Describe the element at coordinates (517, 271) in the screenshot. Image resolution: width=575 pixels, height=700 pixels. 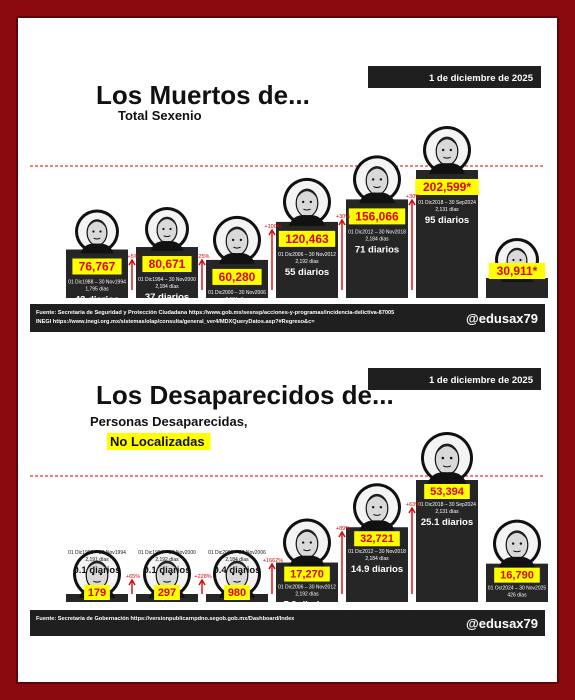
I see `muertos-value-label: 30,911*` at that location.